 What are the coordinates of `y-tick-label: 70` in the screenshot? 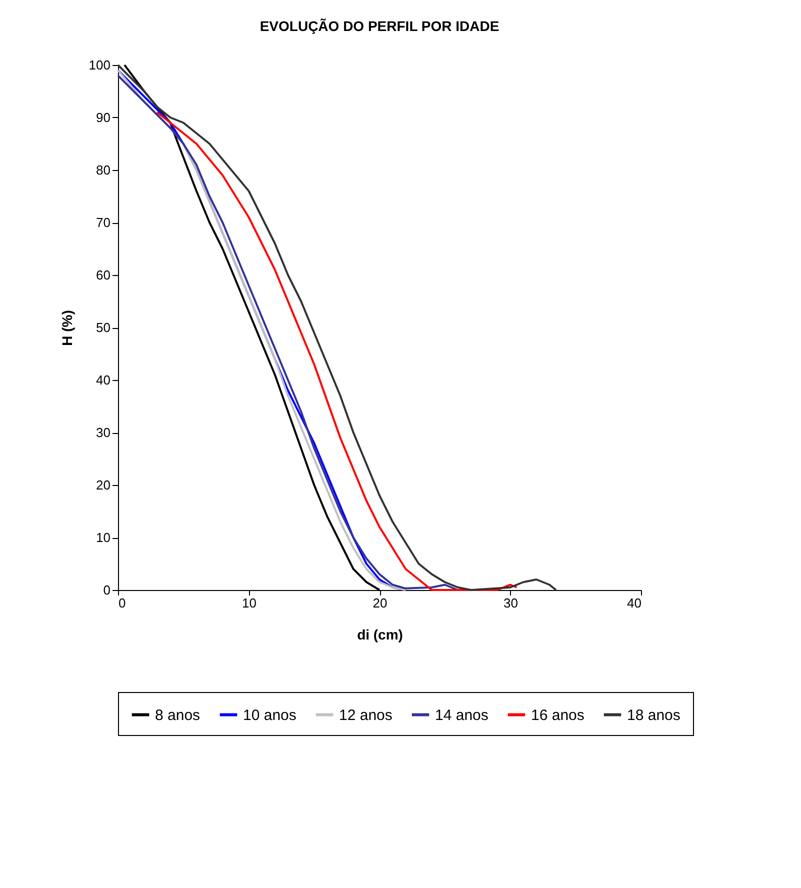 It's located at (103, 222).